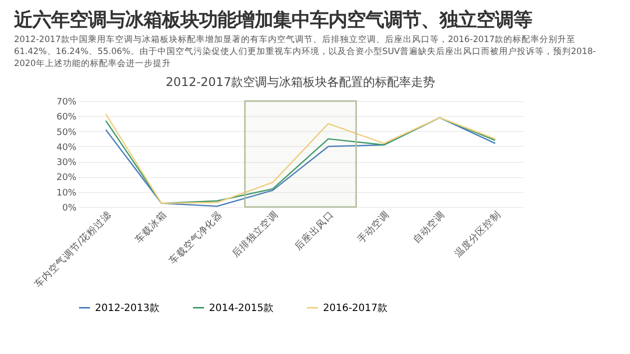 The image size is (630, 354). I want to click on x-tick-label: 车载空气净化器, so click(195, 237).